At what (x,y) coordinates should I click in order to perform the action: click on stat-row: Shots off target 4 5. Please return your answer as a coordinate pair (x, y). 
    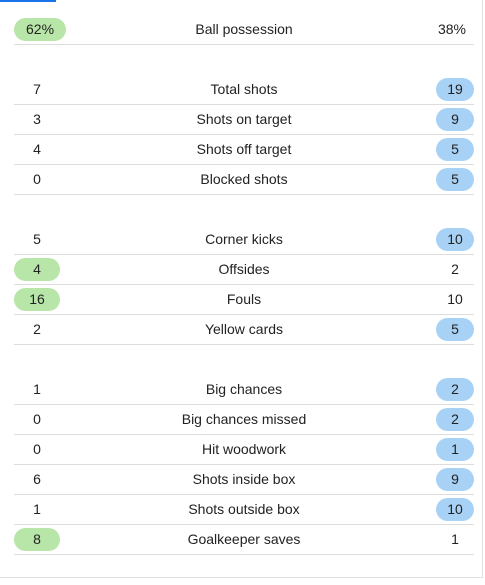
    Looking at the image, I should click on (244, 150).